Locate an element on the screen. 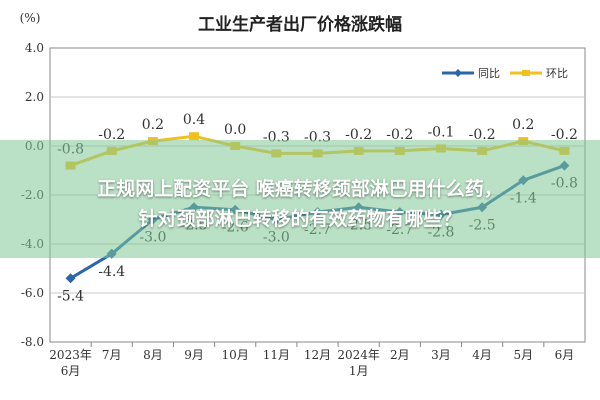 The height and width of the screenshot is (400, 600). y-tick-label: 2.0 is located at coordinates (34, 97).